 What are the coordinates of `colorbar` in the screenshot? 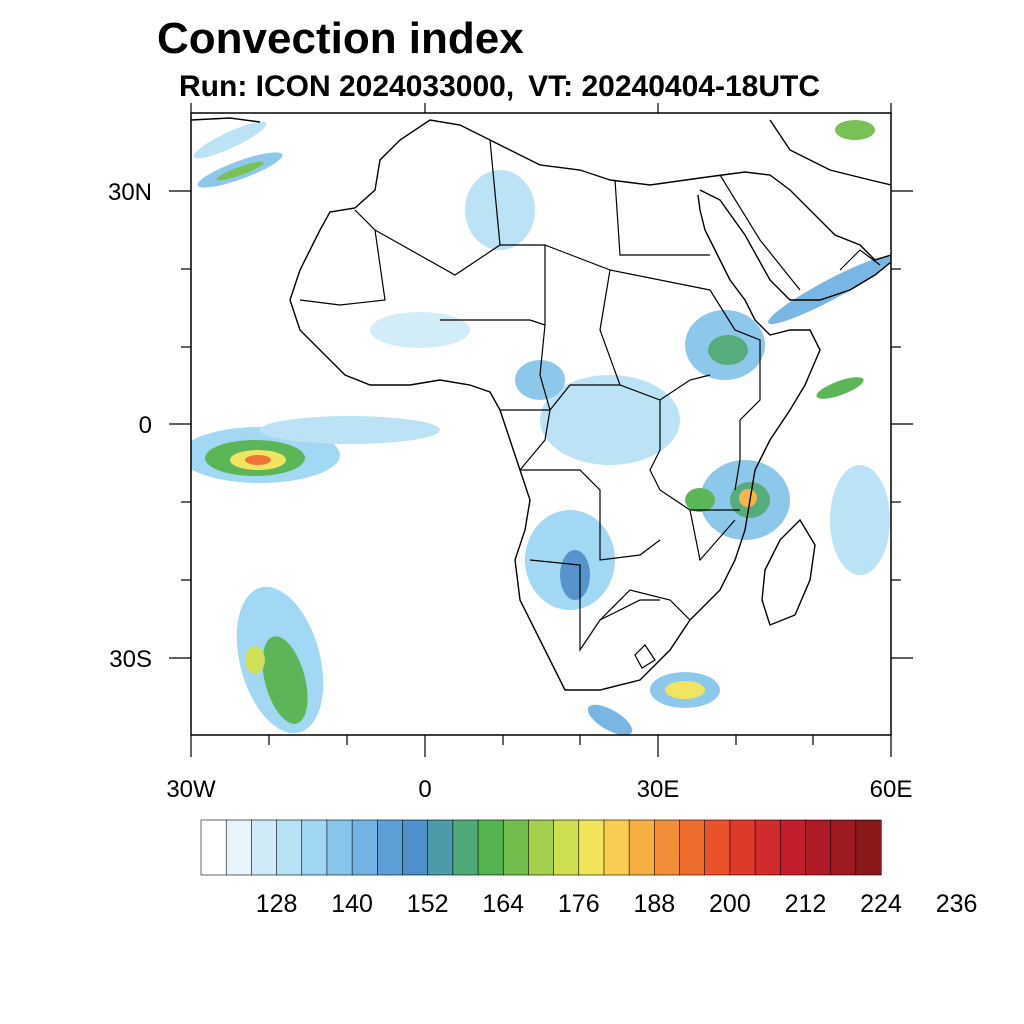 It's located at (541, 847).